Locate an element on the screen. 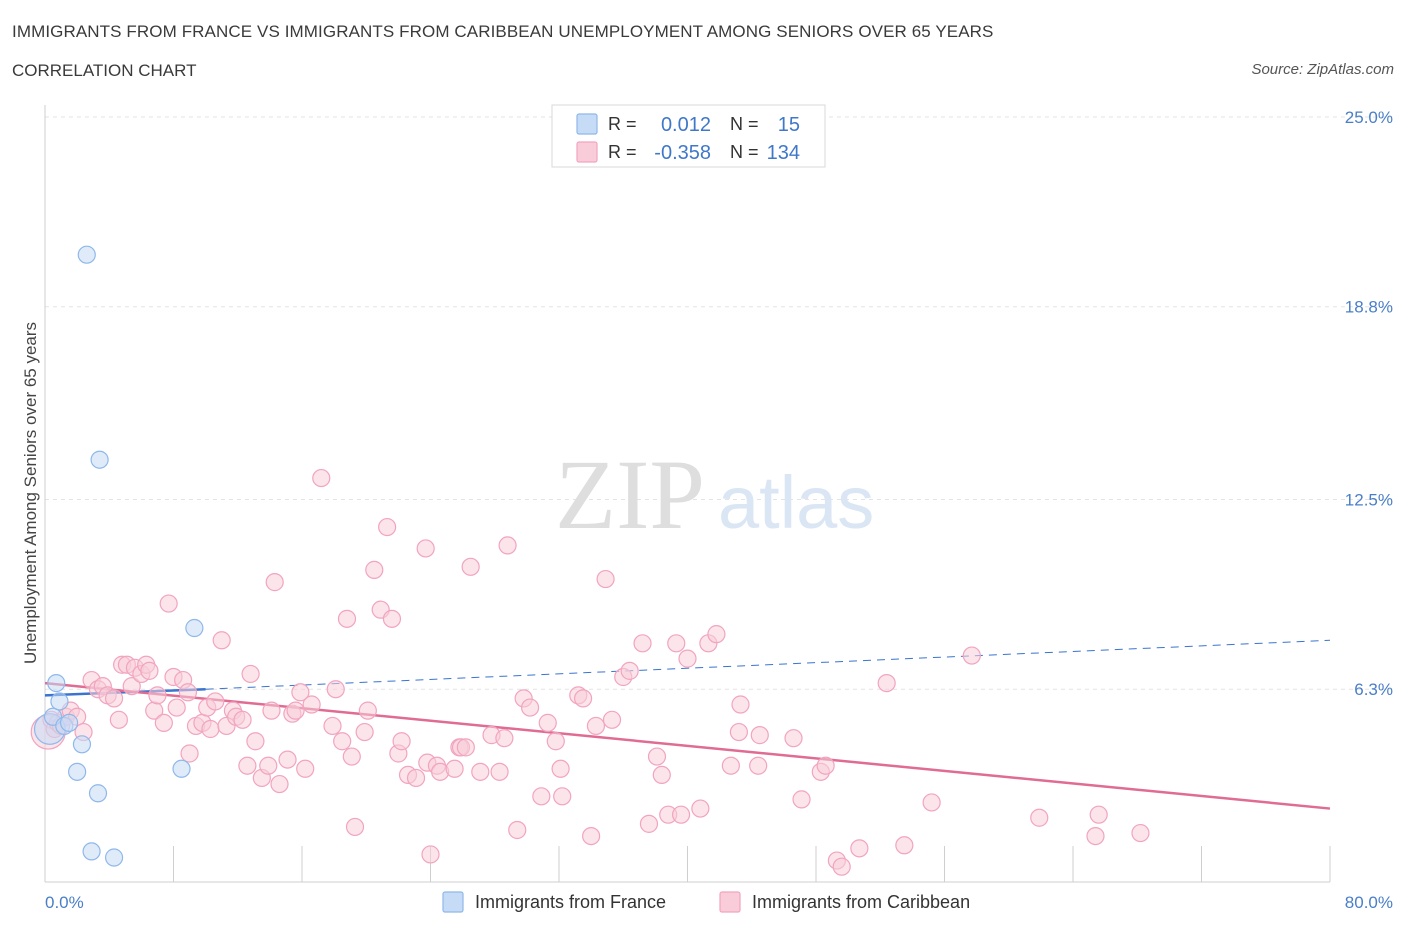 The height and width of the screenshot is (930, 1406). legend-n-label-france: N = is located at coordinates (744, 124).